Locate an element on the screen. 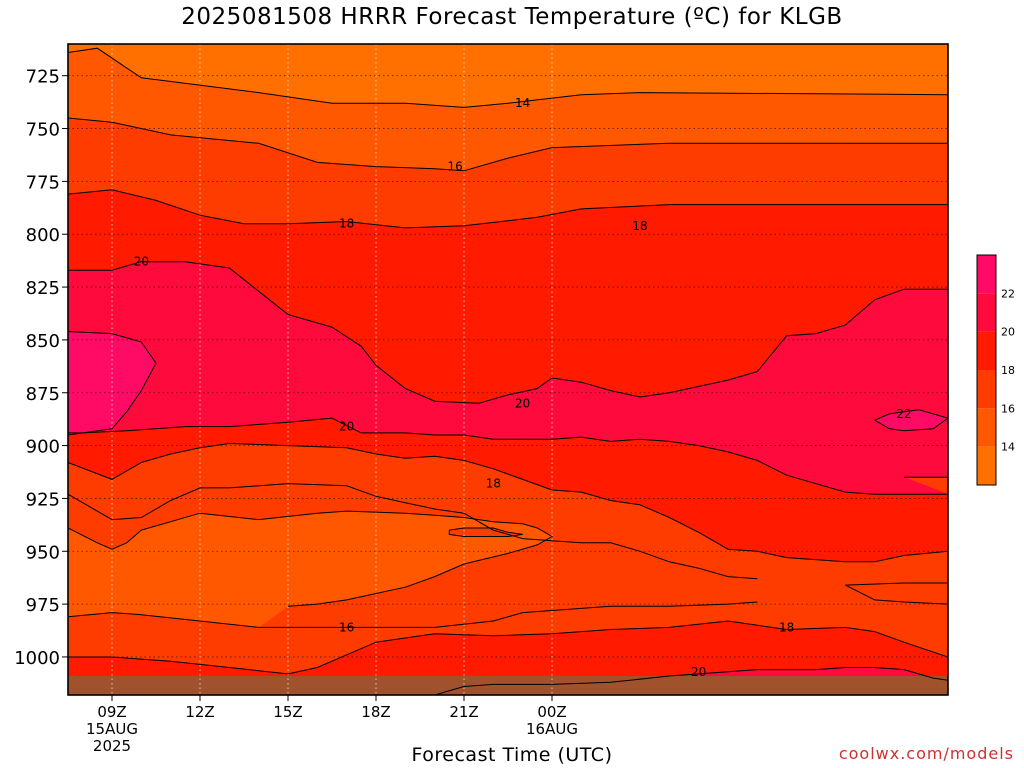 The width and height of the screenshot is (1024, 768). terrain-strip is located at coordinates (508, 685).